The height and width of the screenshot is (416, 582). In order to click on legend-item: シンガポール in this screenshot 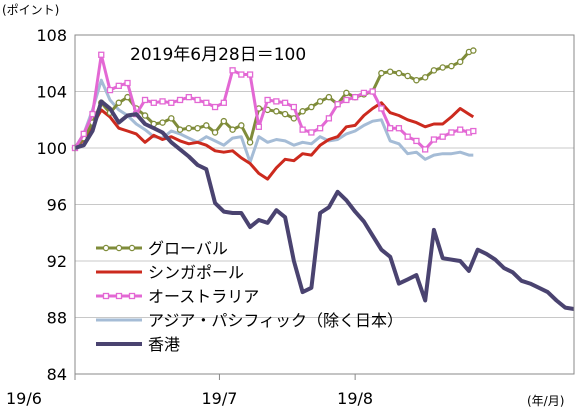, I will do `click(170, 272)`.